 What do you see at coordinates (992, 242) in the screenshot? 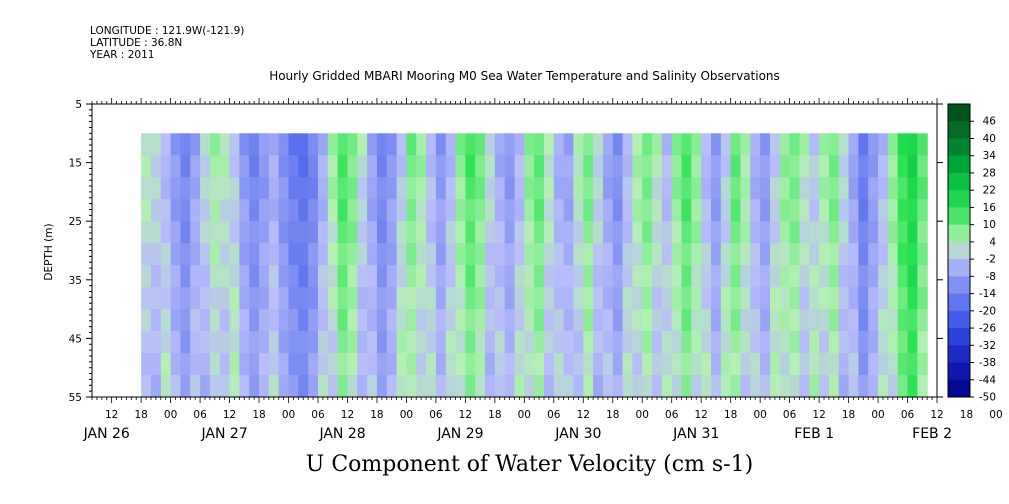
I see `colorbar-label: 4` at bounding box center [992, 242].